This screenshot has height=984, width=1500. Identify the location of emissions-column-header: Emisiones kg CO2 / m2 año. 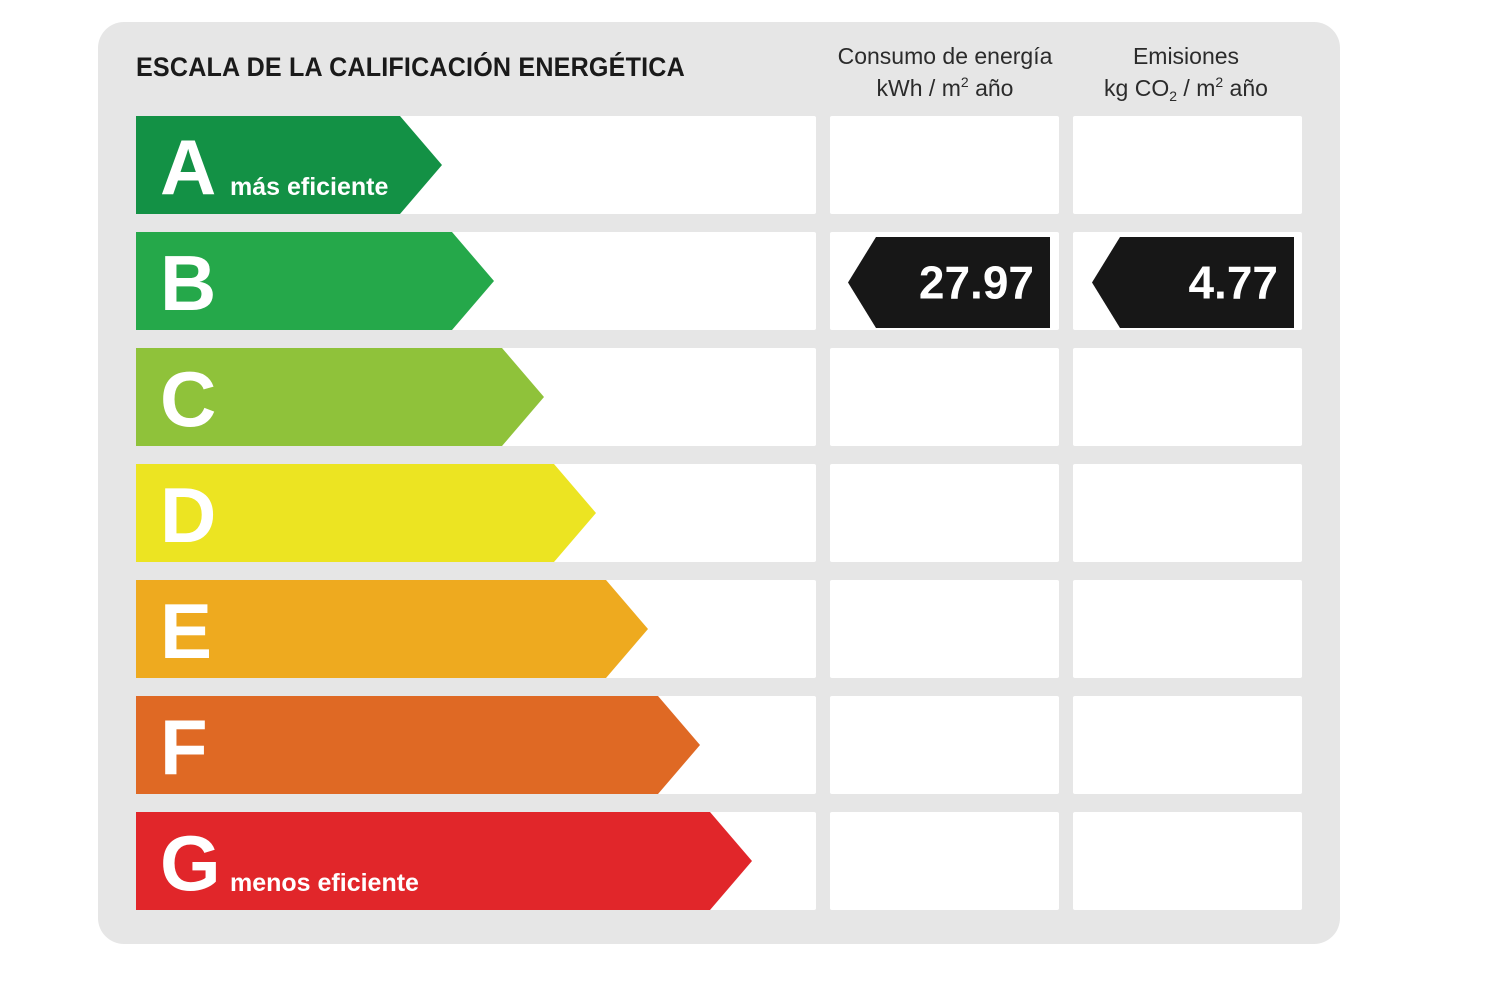
(1186, 72).